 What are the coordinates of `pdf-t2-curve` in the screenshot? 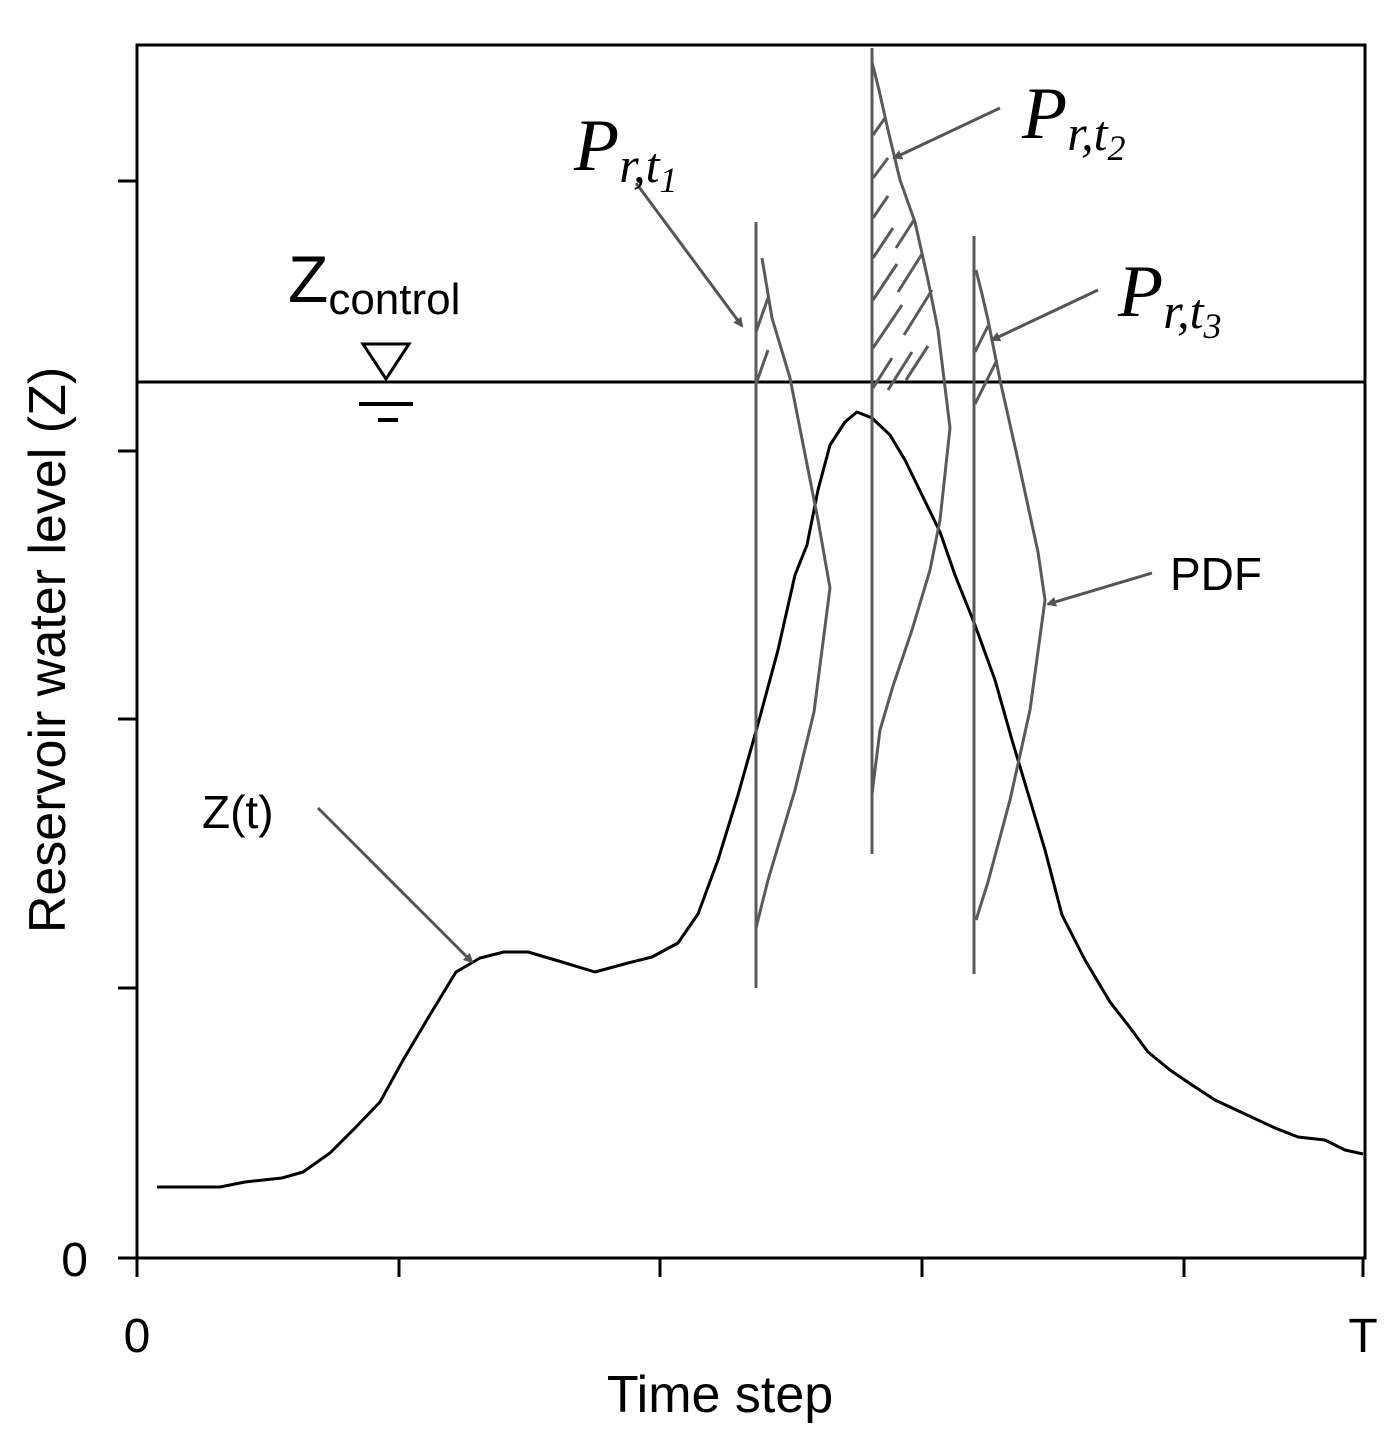 It's located at (911, 428).